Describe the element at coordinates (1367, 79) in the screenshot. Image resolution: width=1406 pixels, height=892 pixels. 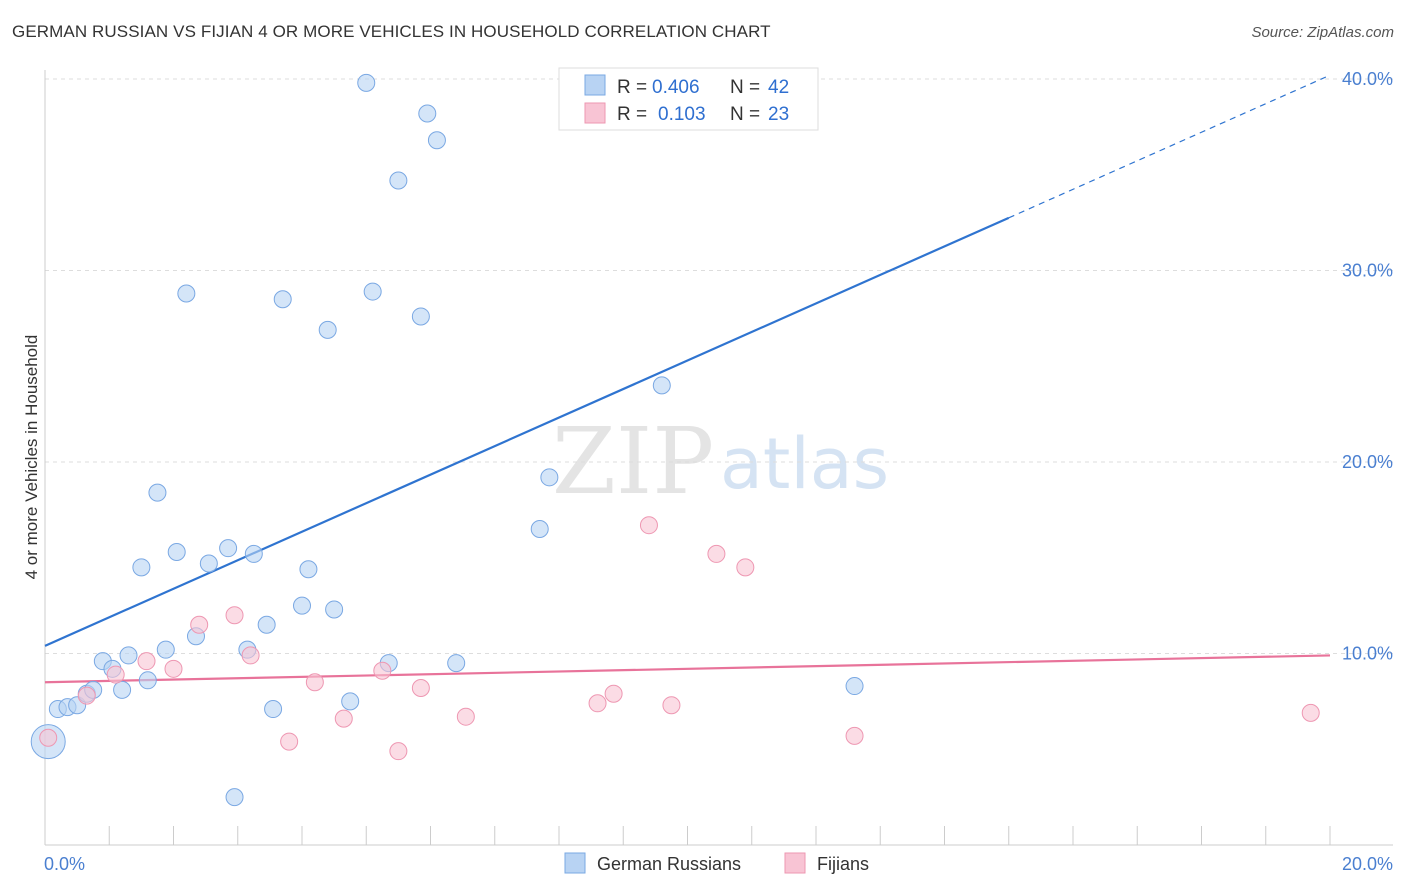
I see `y-tick-label: 40.0%` at that location.